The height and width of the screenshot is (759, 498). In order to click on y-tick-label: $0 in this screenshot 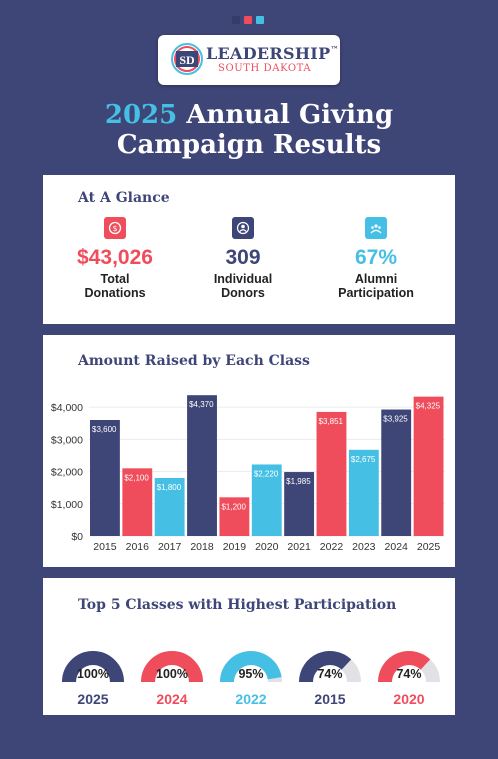, I will do `click(77, 537)`.